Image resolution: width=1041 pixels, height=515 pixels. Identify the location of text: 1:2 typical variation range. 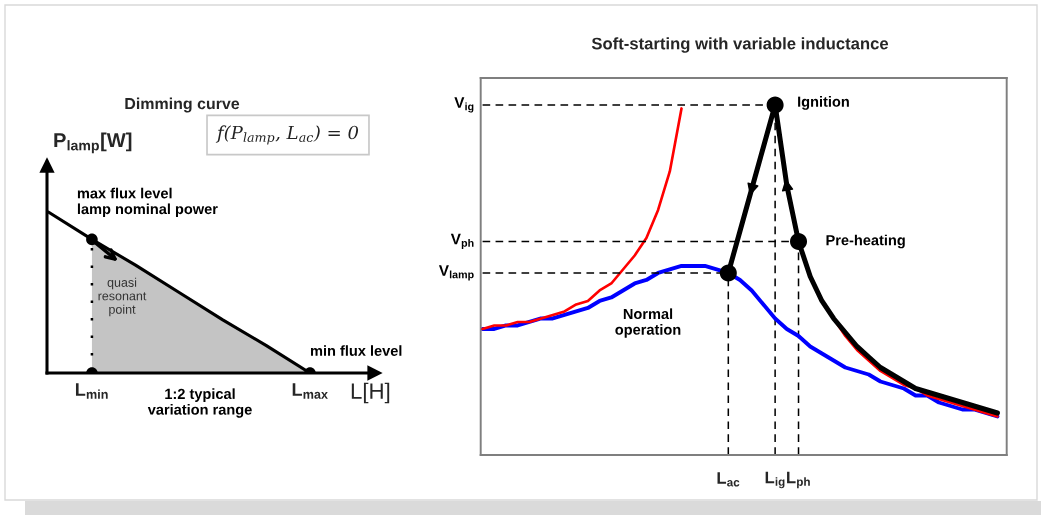
(199, 403).